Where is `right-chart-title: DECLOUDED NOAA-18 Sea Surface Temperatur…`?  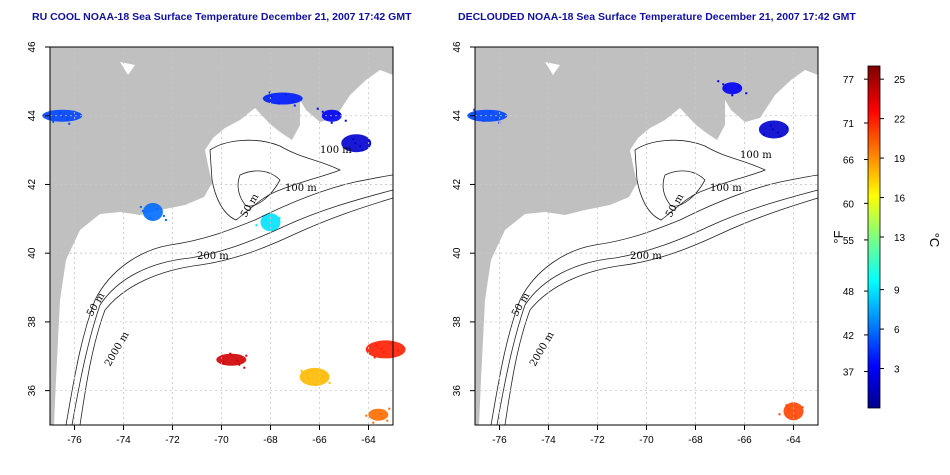 right-chart-title: DECLOUDED NOAA-18 Sea Surface Temperatur… is located at coordinates (657, 17).